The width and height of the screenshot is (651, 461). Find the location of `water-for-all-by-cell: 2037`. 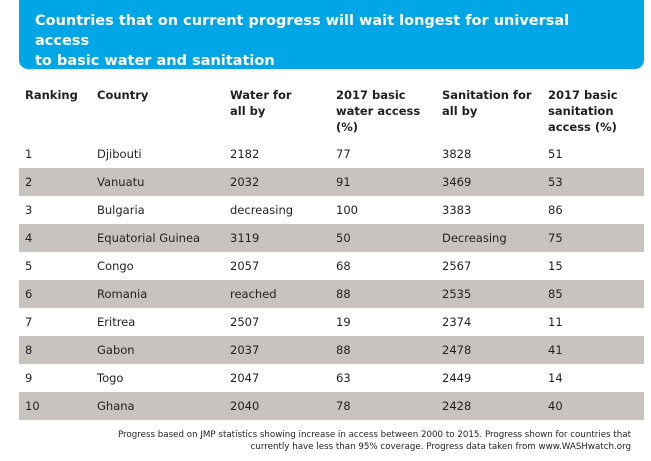

water-for-all-by-cell: 2037 is located at coordinates (277, 350).